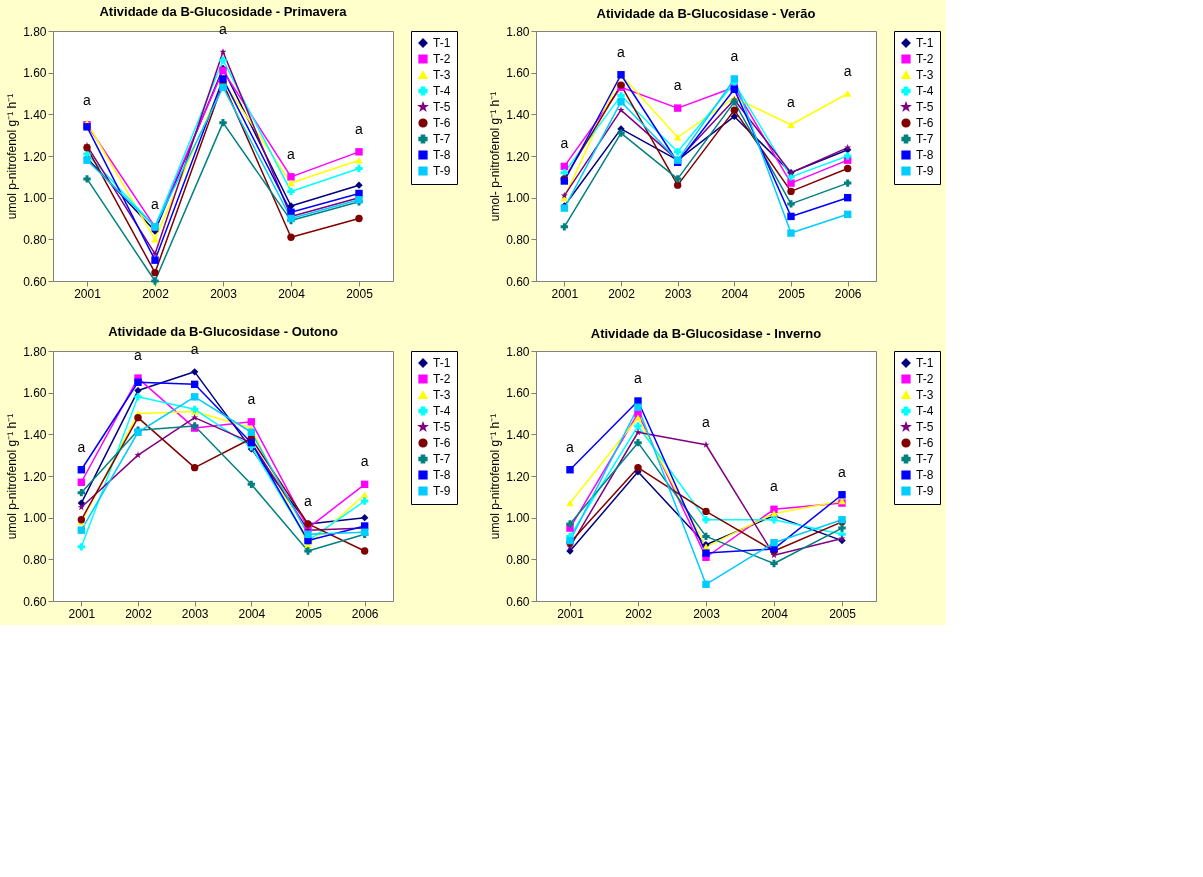 Image resolution: width=1203 pixels, height=877 pixels. What do you see at coordinates (706, 333) in the screenshot?
I see `chart-title: Atividade da B-Glucosidase - Inverno` at bounding box center [706, 333].